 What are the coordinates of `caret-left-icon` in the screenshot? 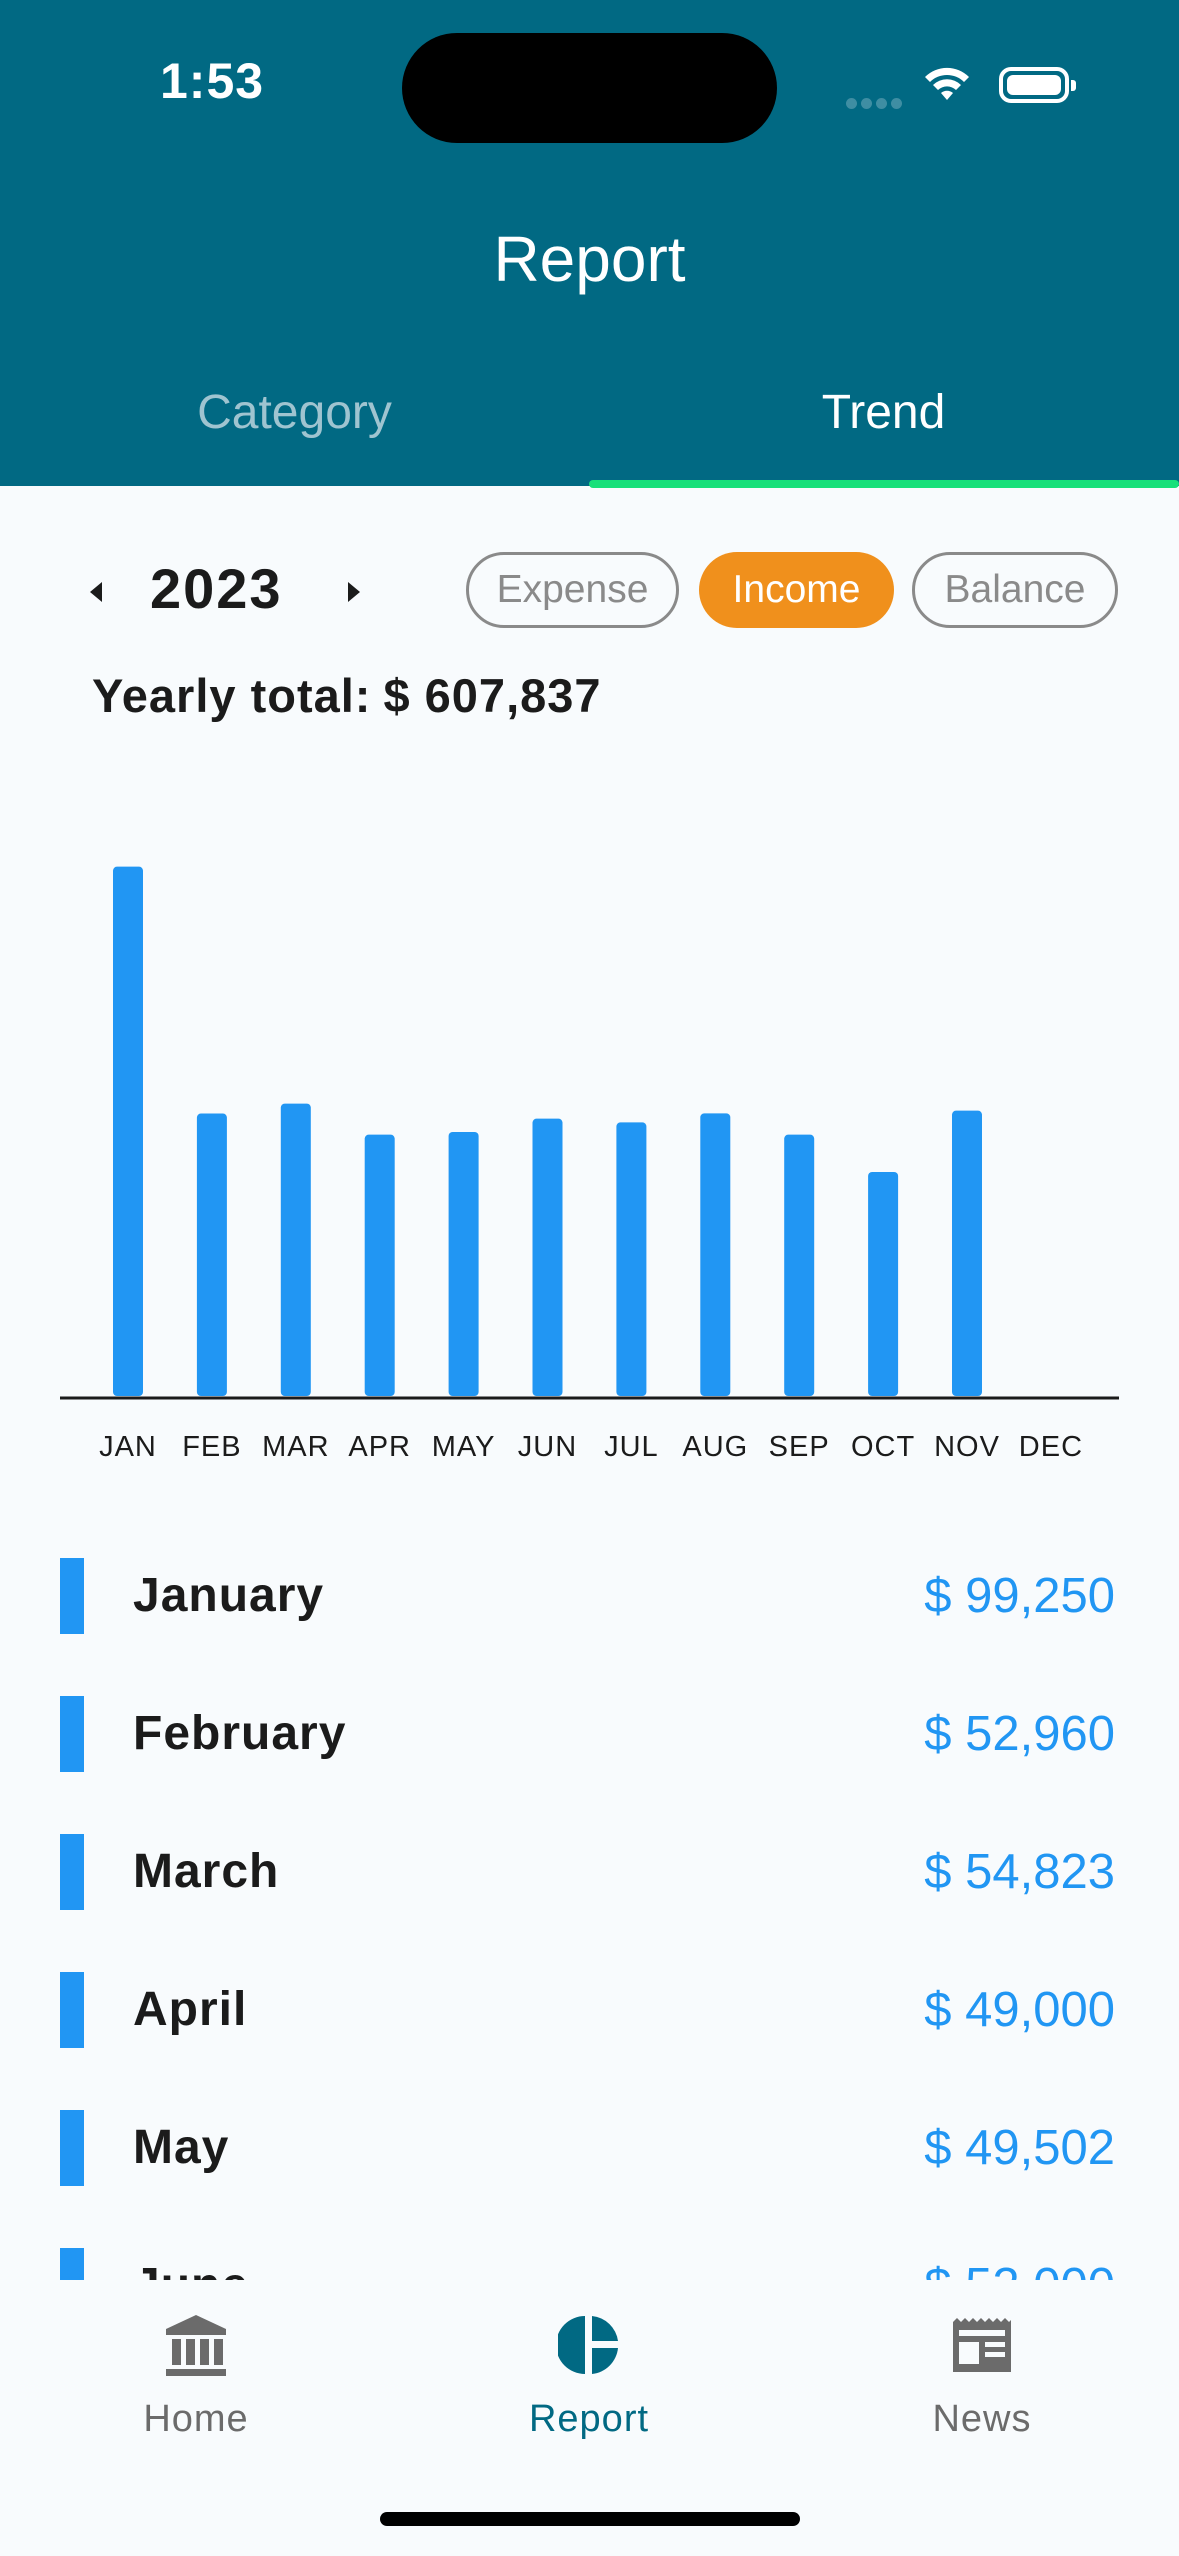 It's located at (96, 592).